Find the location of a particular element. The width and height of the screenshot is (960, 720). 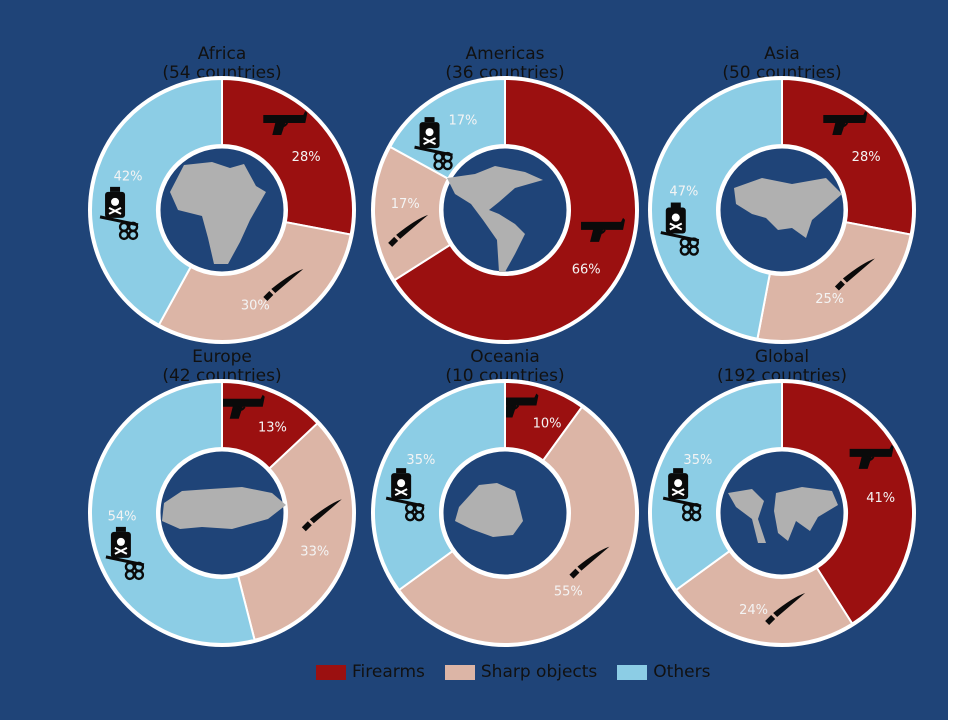

donut-chart-europe: Europe(42 countries) 13% 33% 54% is located at coordinates (222, 497).